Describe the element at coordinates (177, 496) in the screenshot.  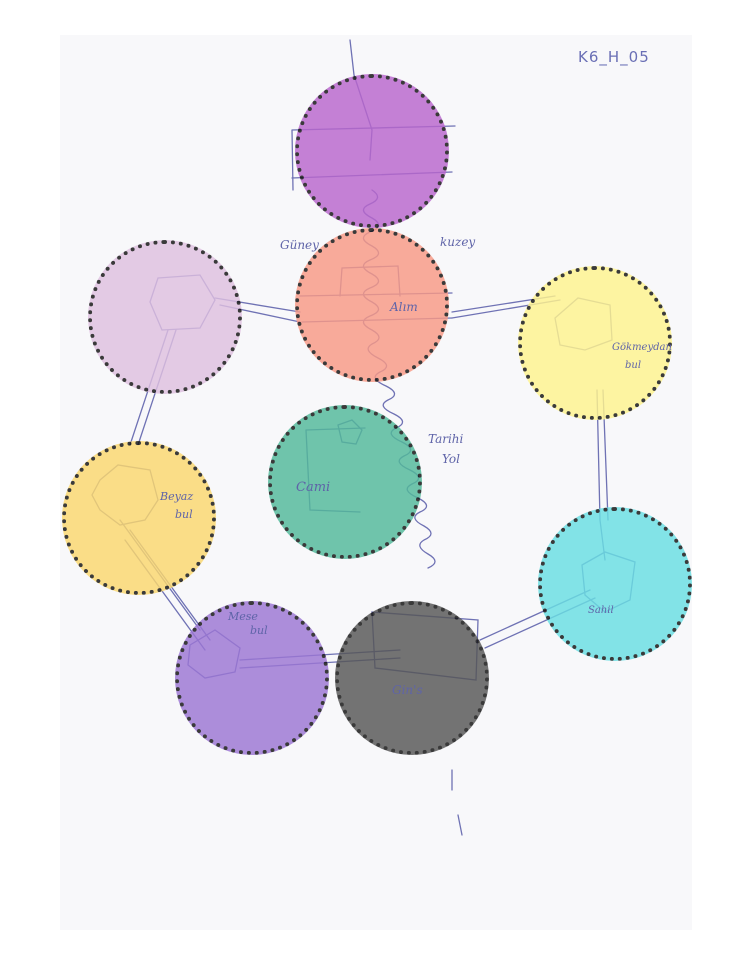
I see `label-left-lower-1: Beyaz` at that location.